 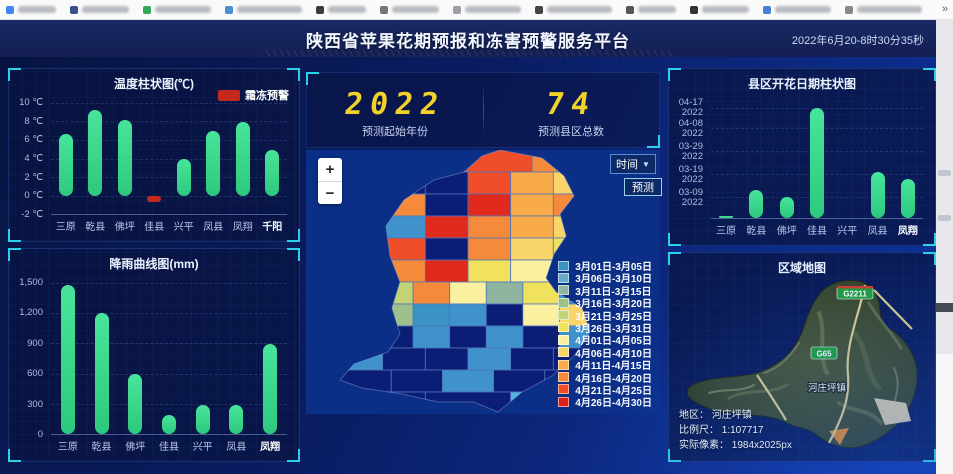 What do you see at coordinates (805, 363) in the screenshot?
I see `terrain-ridges` at bounding box center [805, 363].